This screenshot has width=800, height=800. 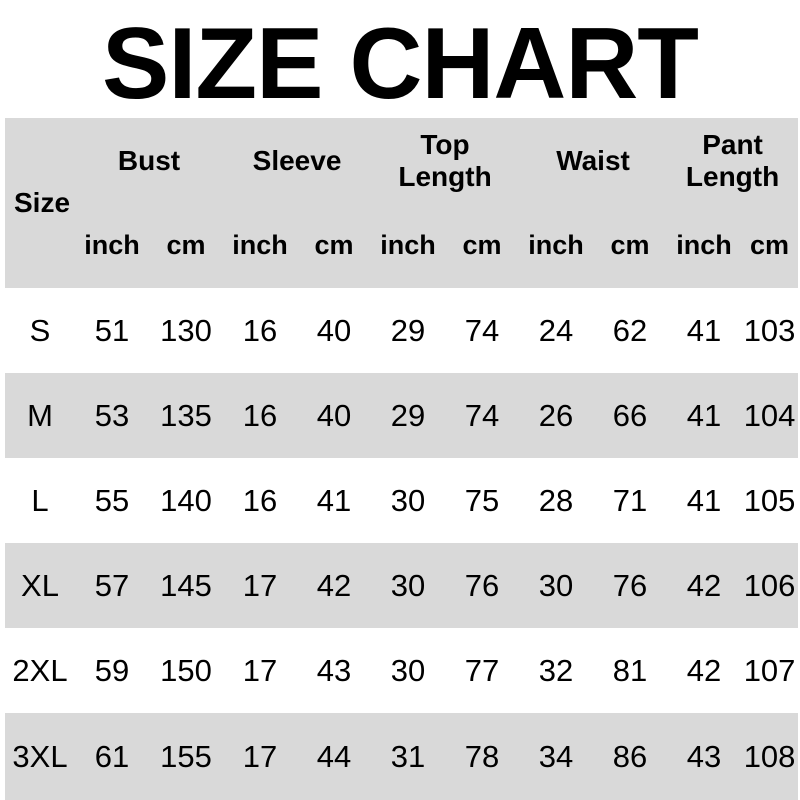 What do you see at coordinates (40, 330) in the screenshot?
I see `size-cell: S` at bounding box center [40, 330].